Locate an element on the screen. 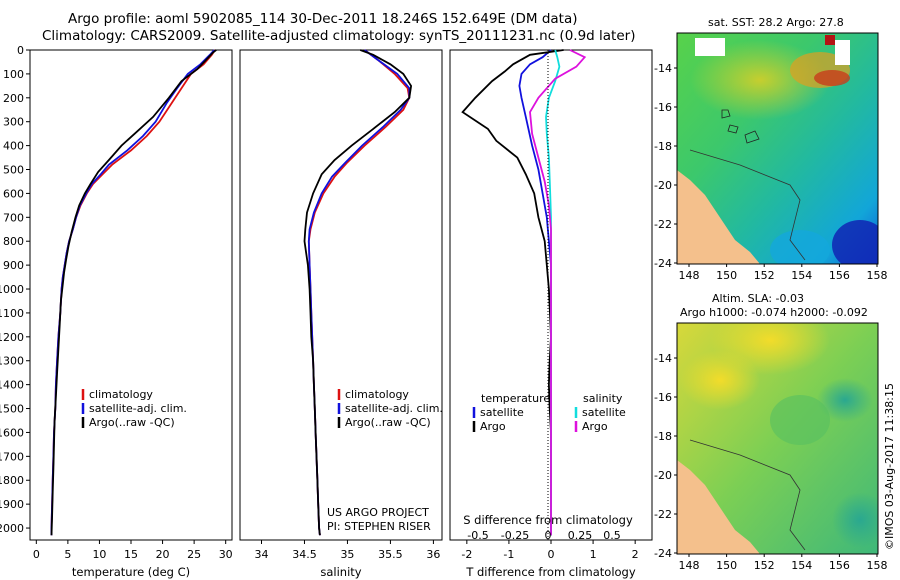 The image size is (900, 580). x-tick-label: 20 is located at coordinates (163, 554).